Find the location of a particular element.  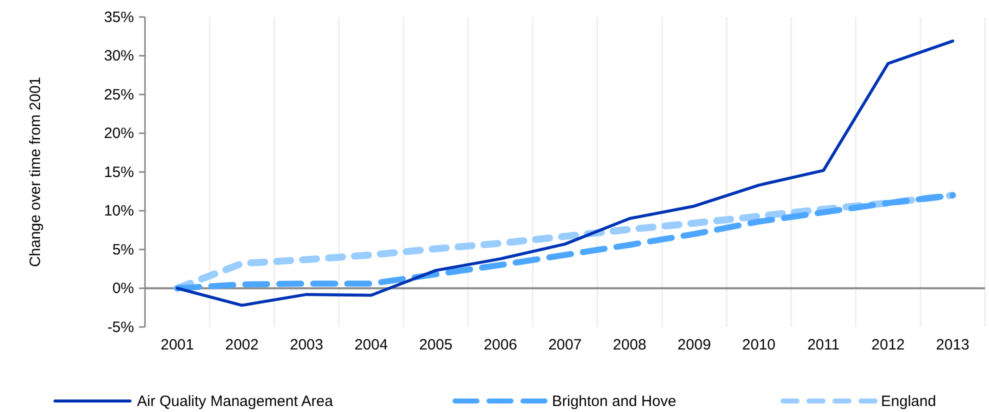

y-tick-label: 30% is located at coordinates (119, 56).